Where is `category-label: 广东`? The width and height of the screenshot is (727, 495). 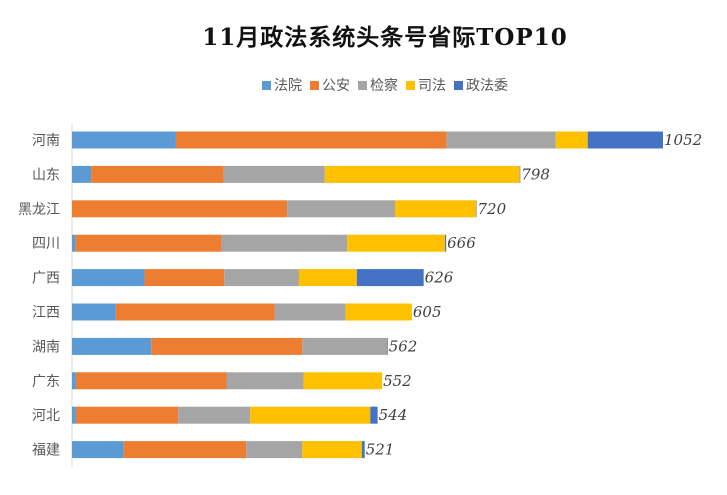
category-label: 广东 is located at coordinates (46, 382).